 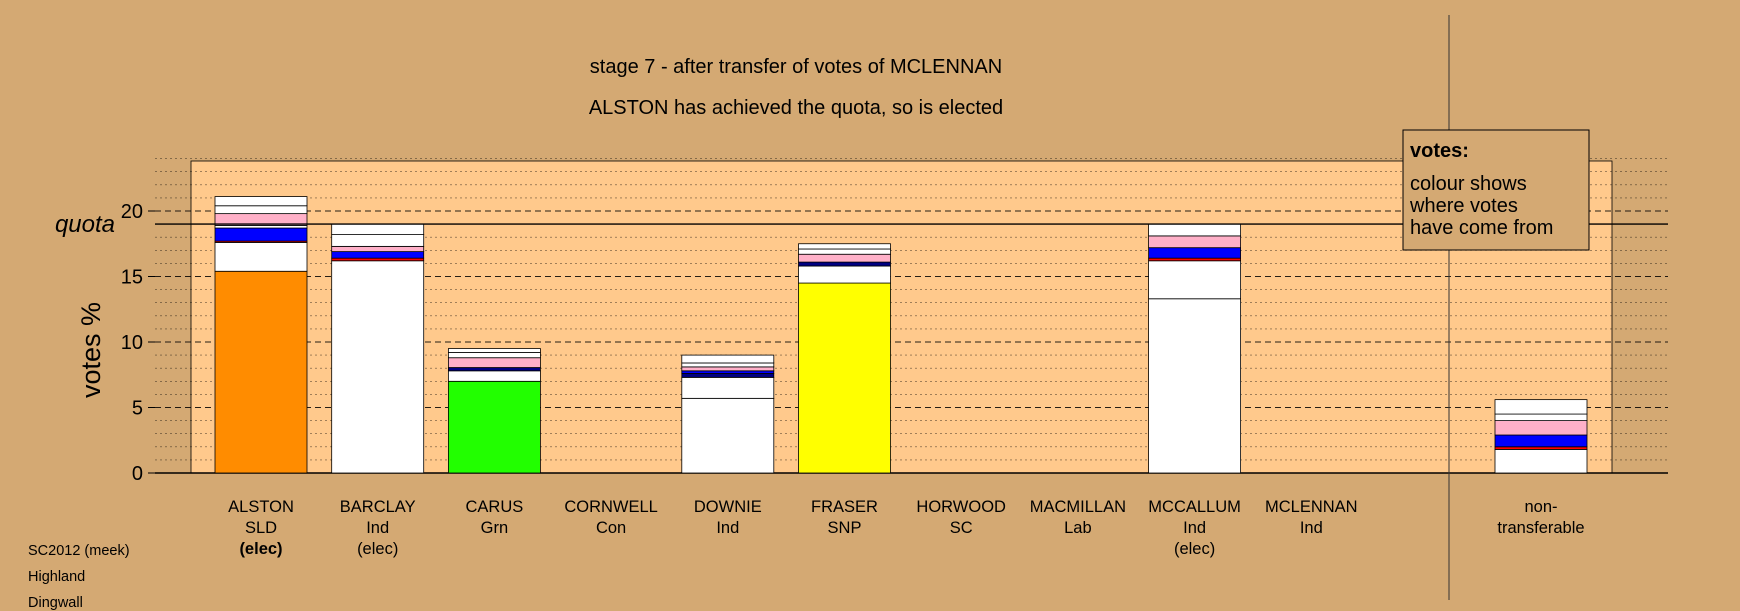 I want to click on legend-line-1: colour shows, so click(x=1468, y=184).